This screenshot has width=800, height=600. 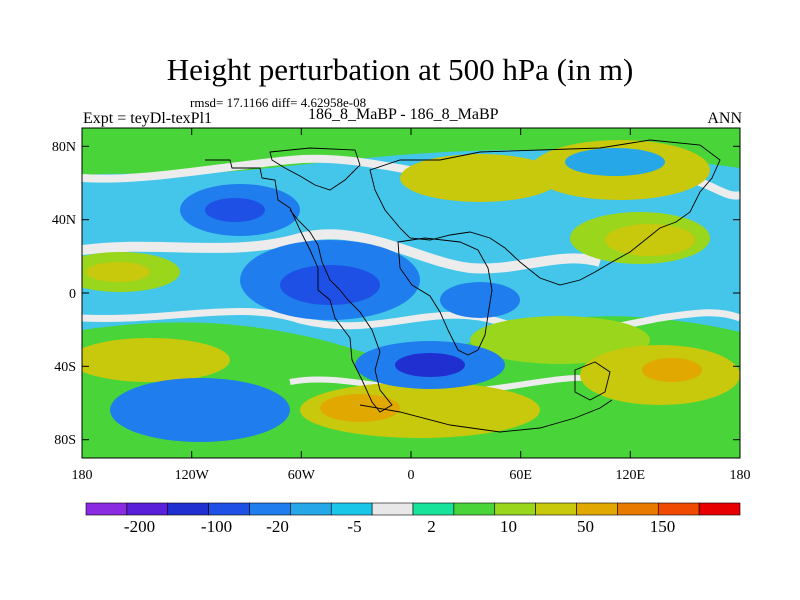 What do you see at coordinates (65, 440) in the screenshot?
I see `y-tick-label: 80S` at bounding box center [65, 440].